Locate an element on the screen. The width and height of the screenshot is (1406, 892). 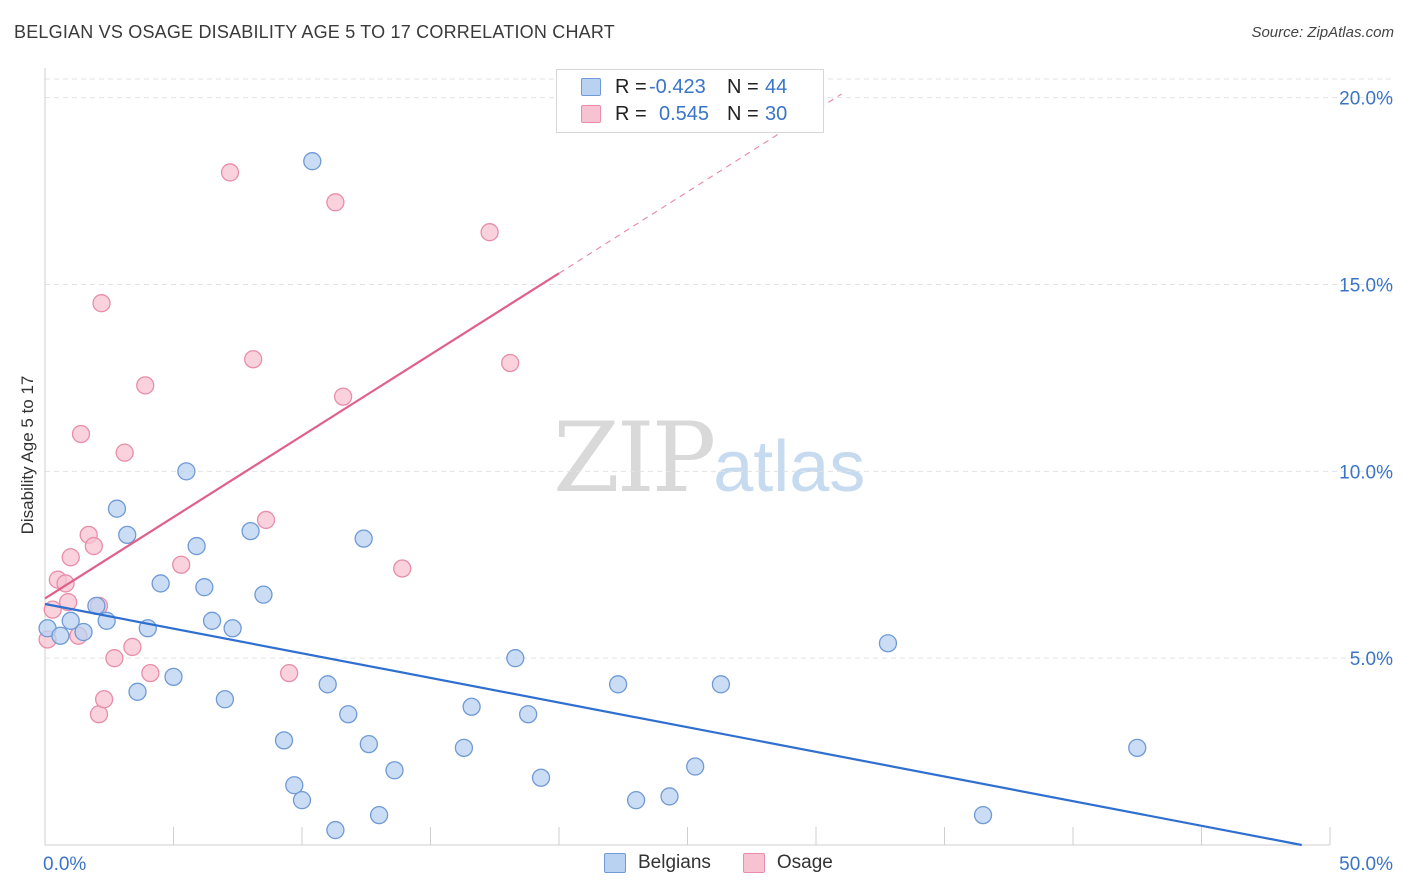
osage-trend-line is located at coordinates (302, 436).